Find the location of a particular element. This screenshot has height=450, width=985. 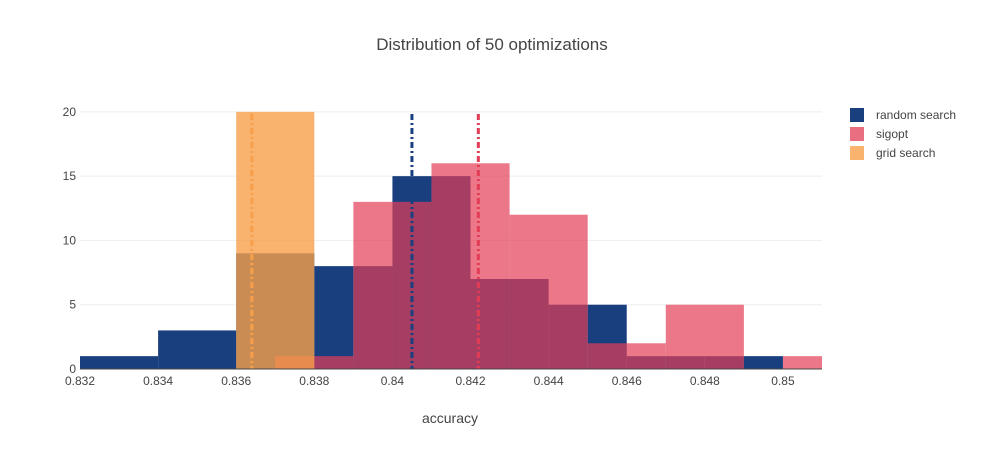

series-grid-search is located at coordinates (275, 240).